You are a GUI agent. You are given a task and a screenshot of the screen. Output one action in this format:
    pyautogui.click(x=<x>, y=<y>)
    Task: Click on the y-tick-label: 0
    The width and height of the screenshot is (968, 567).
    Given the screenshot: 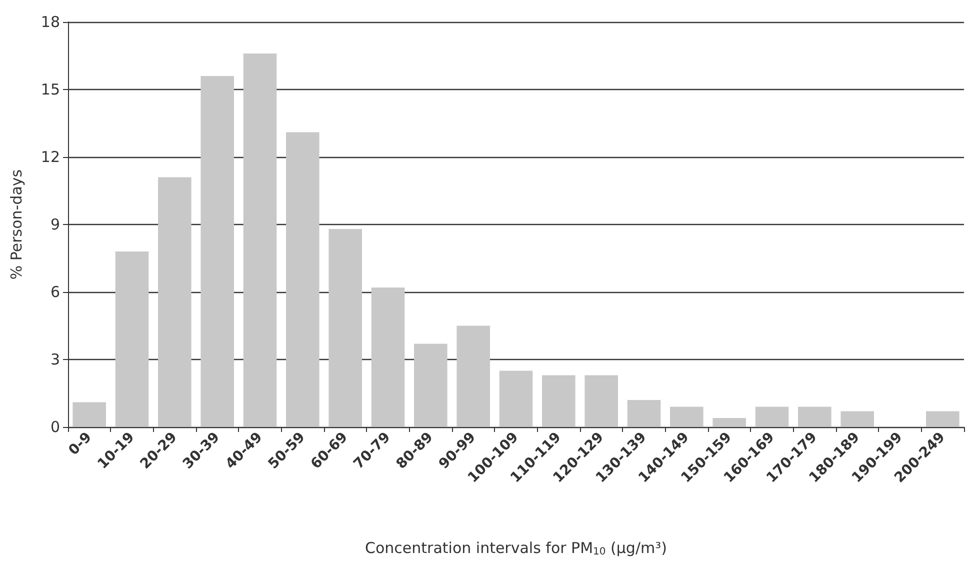 What is the action you would take?
    pyautogui.click(x=55, y=427)
    